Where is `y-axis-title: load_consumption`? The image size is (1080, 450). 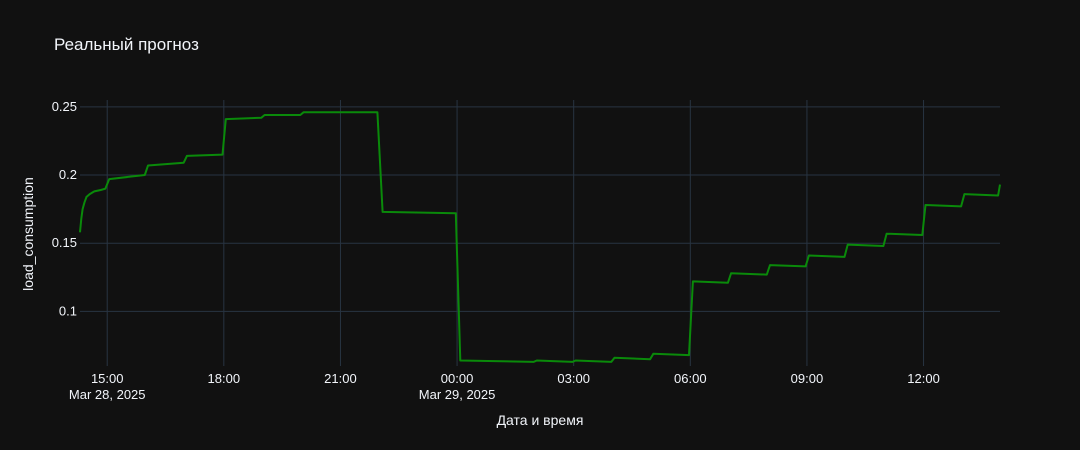 y-axis-title: load_consumption is located at coordinates (28, 234).